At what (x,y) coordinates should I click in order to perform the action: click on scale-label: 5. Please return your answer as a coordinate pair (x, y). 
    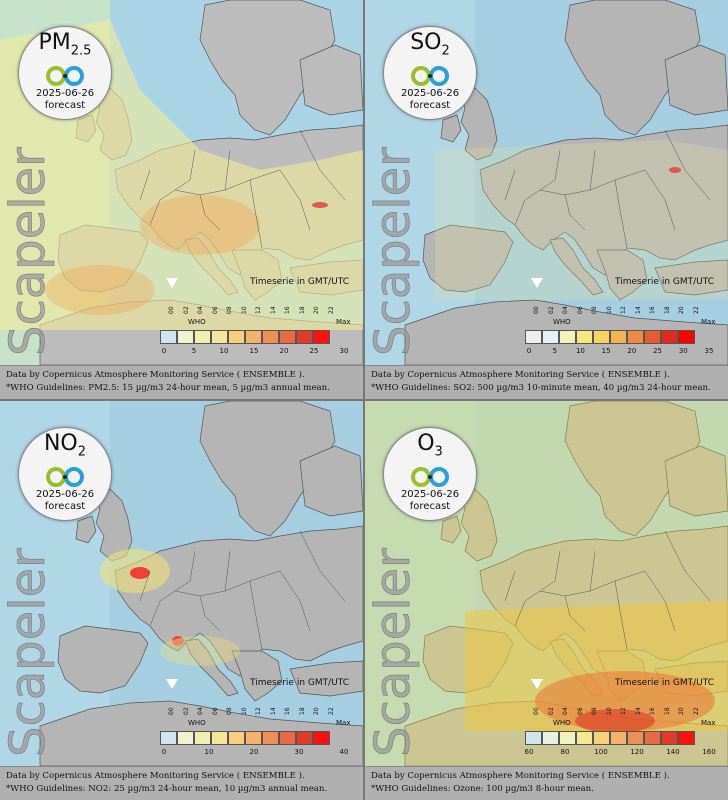
    Looking at the image, I should click on (554, 351).